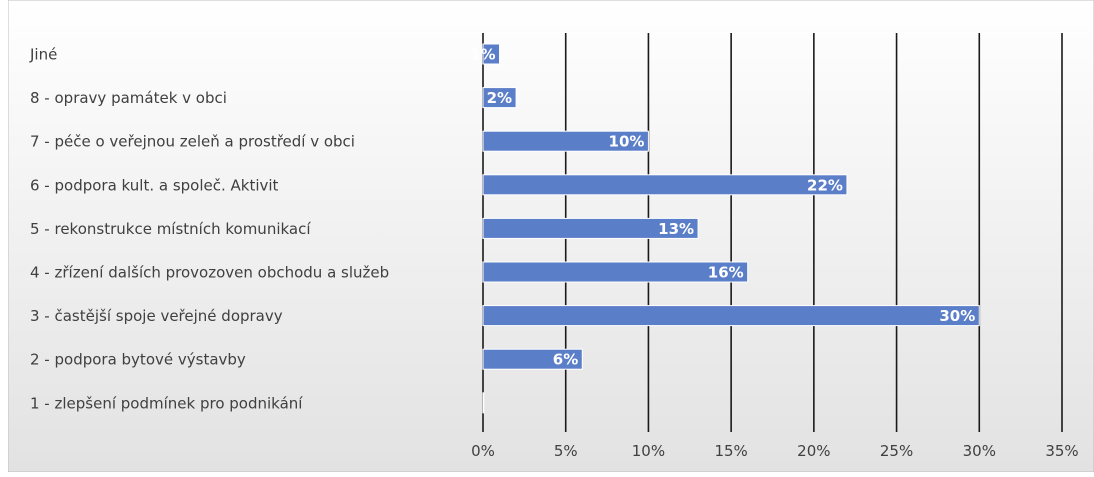  Describe the element at coordinates (565, 360) in the screenshot. I see `data-label: 6%` at that location.